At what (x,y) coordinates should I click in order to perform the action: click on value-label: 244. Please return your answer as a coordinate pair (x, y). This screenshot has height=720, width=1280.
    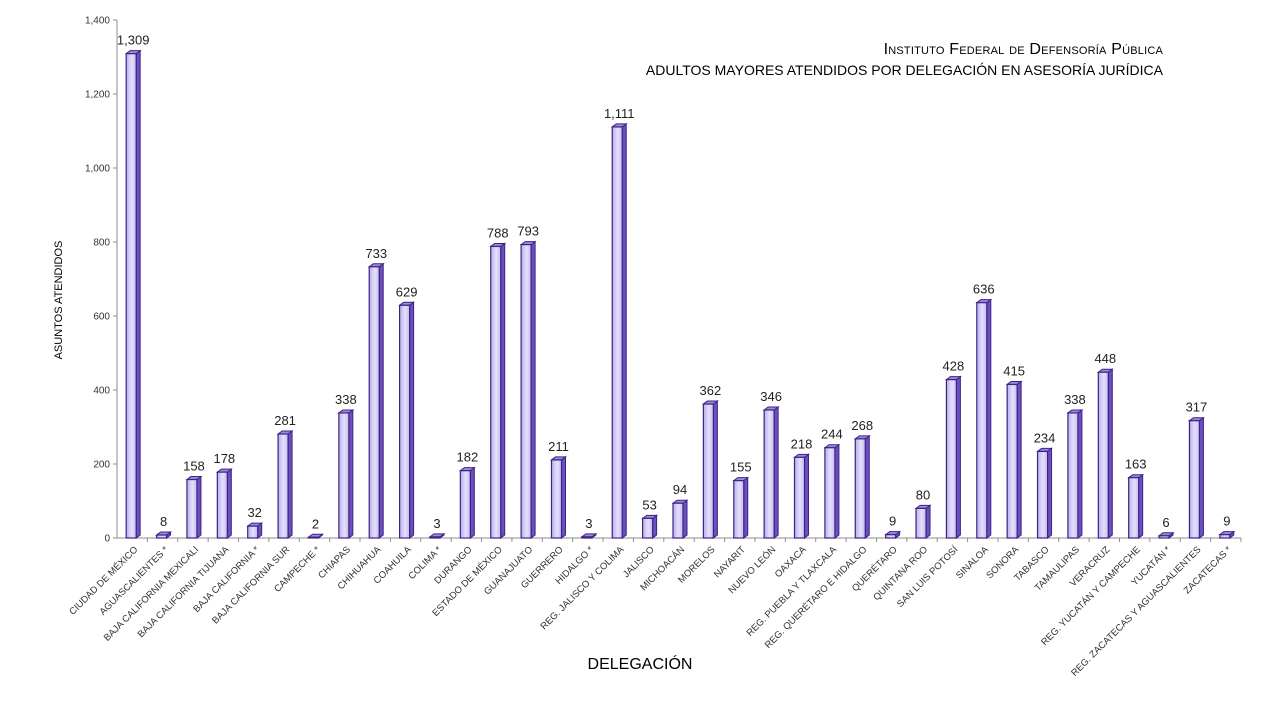
    Looking at the image, I should click on (832, 434).